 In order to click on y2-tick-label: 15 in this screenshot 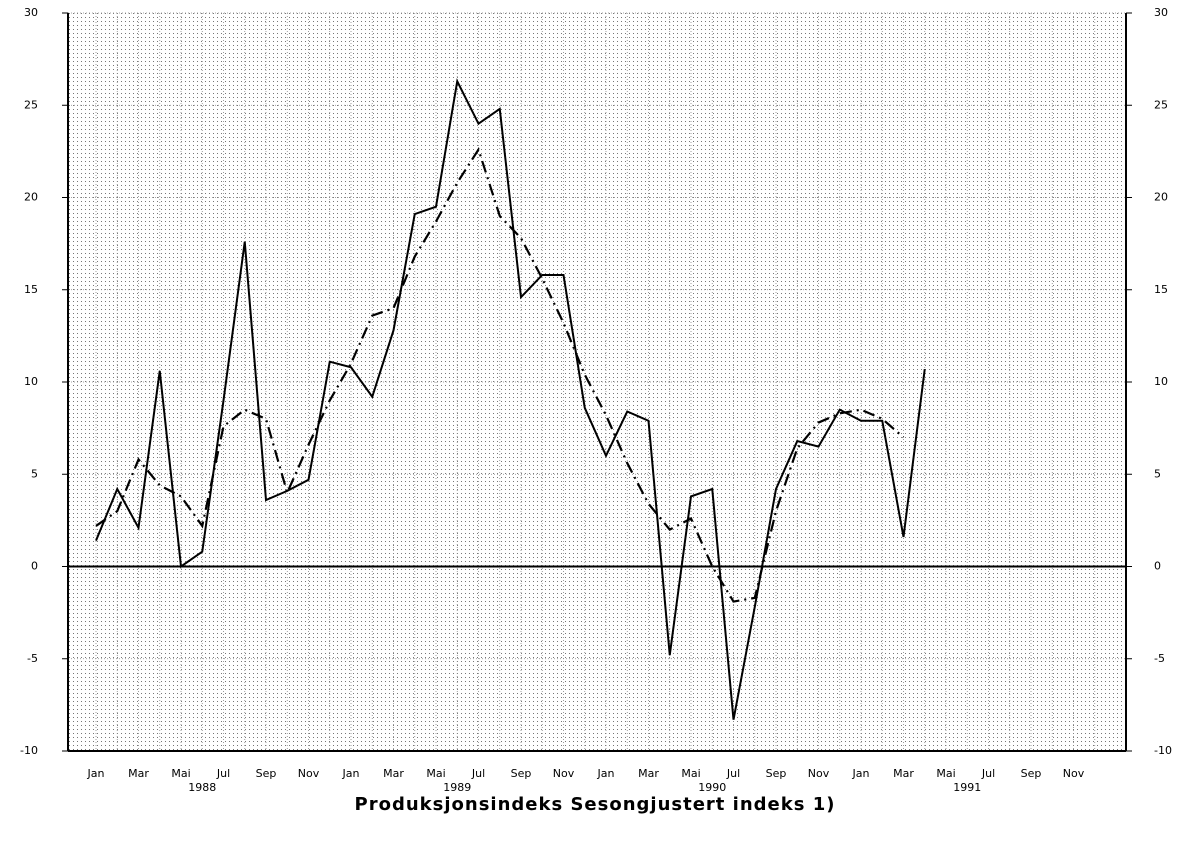, I will do `click(1161, 289)`.